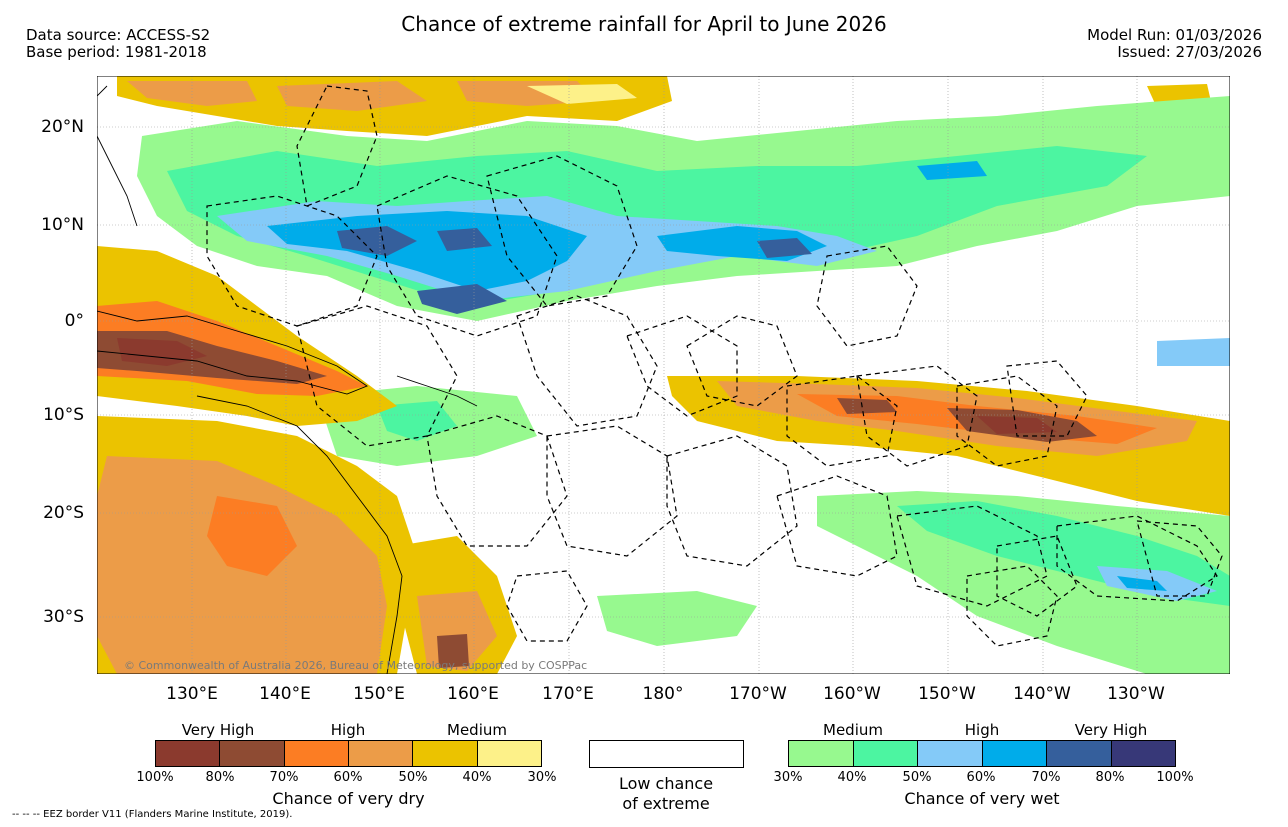 The width and height of the screenshot is (1288, 827). Describe the element at coordinates (63, 513) in the screenshot. I see `lat-label: 20°S` at that location.